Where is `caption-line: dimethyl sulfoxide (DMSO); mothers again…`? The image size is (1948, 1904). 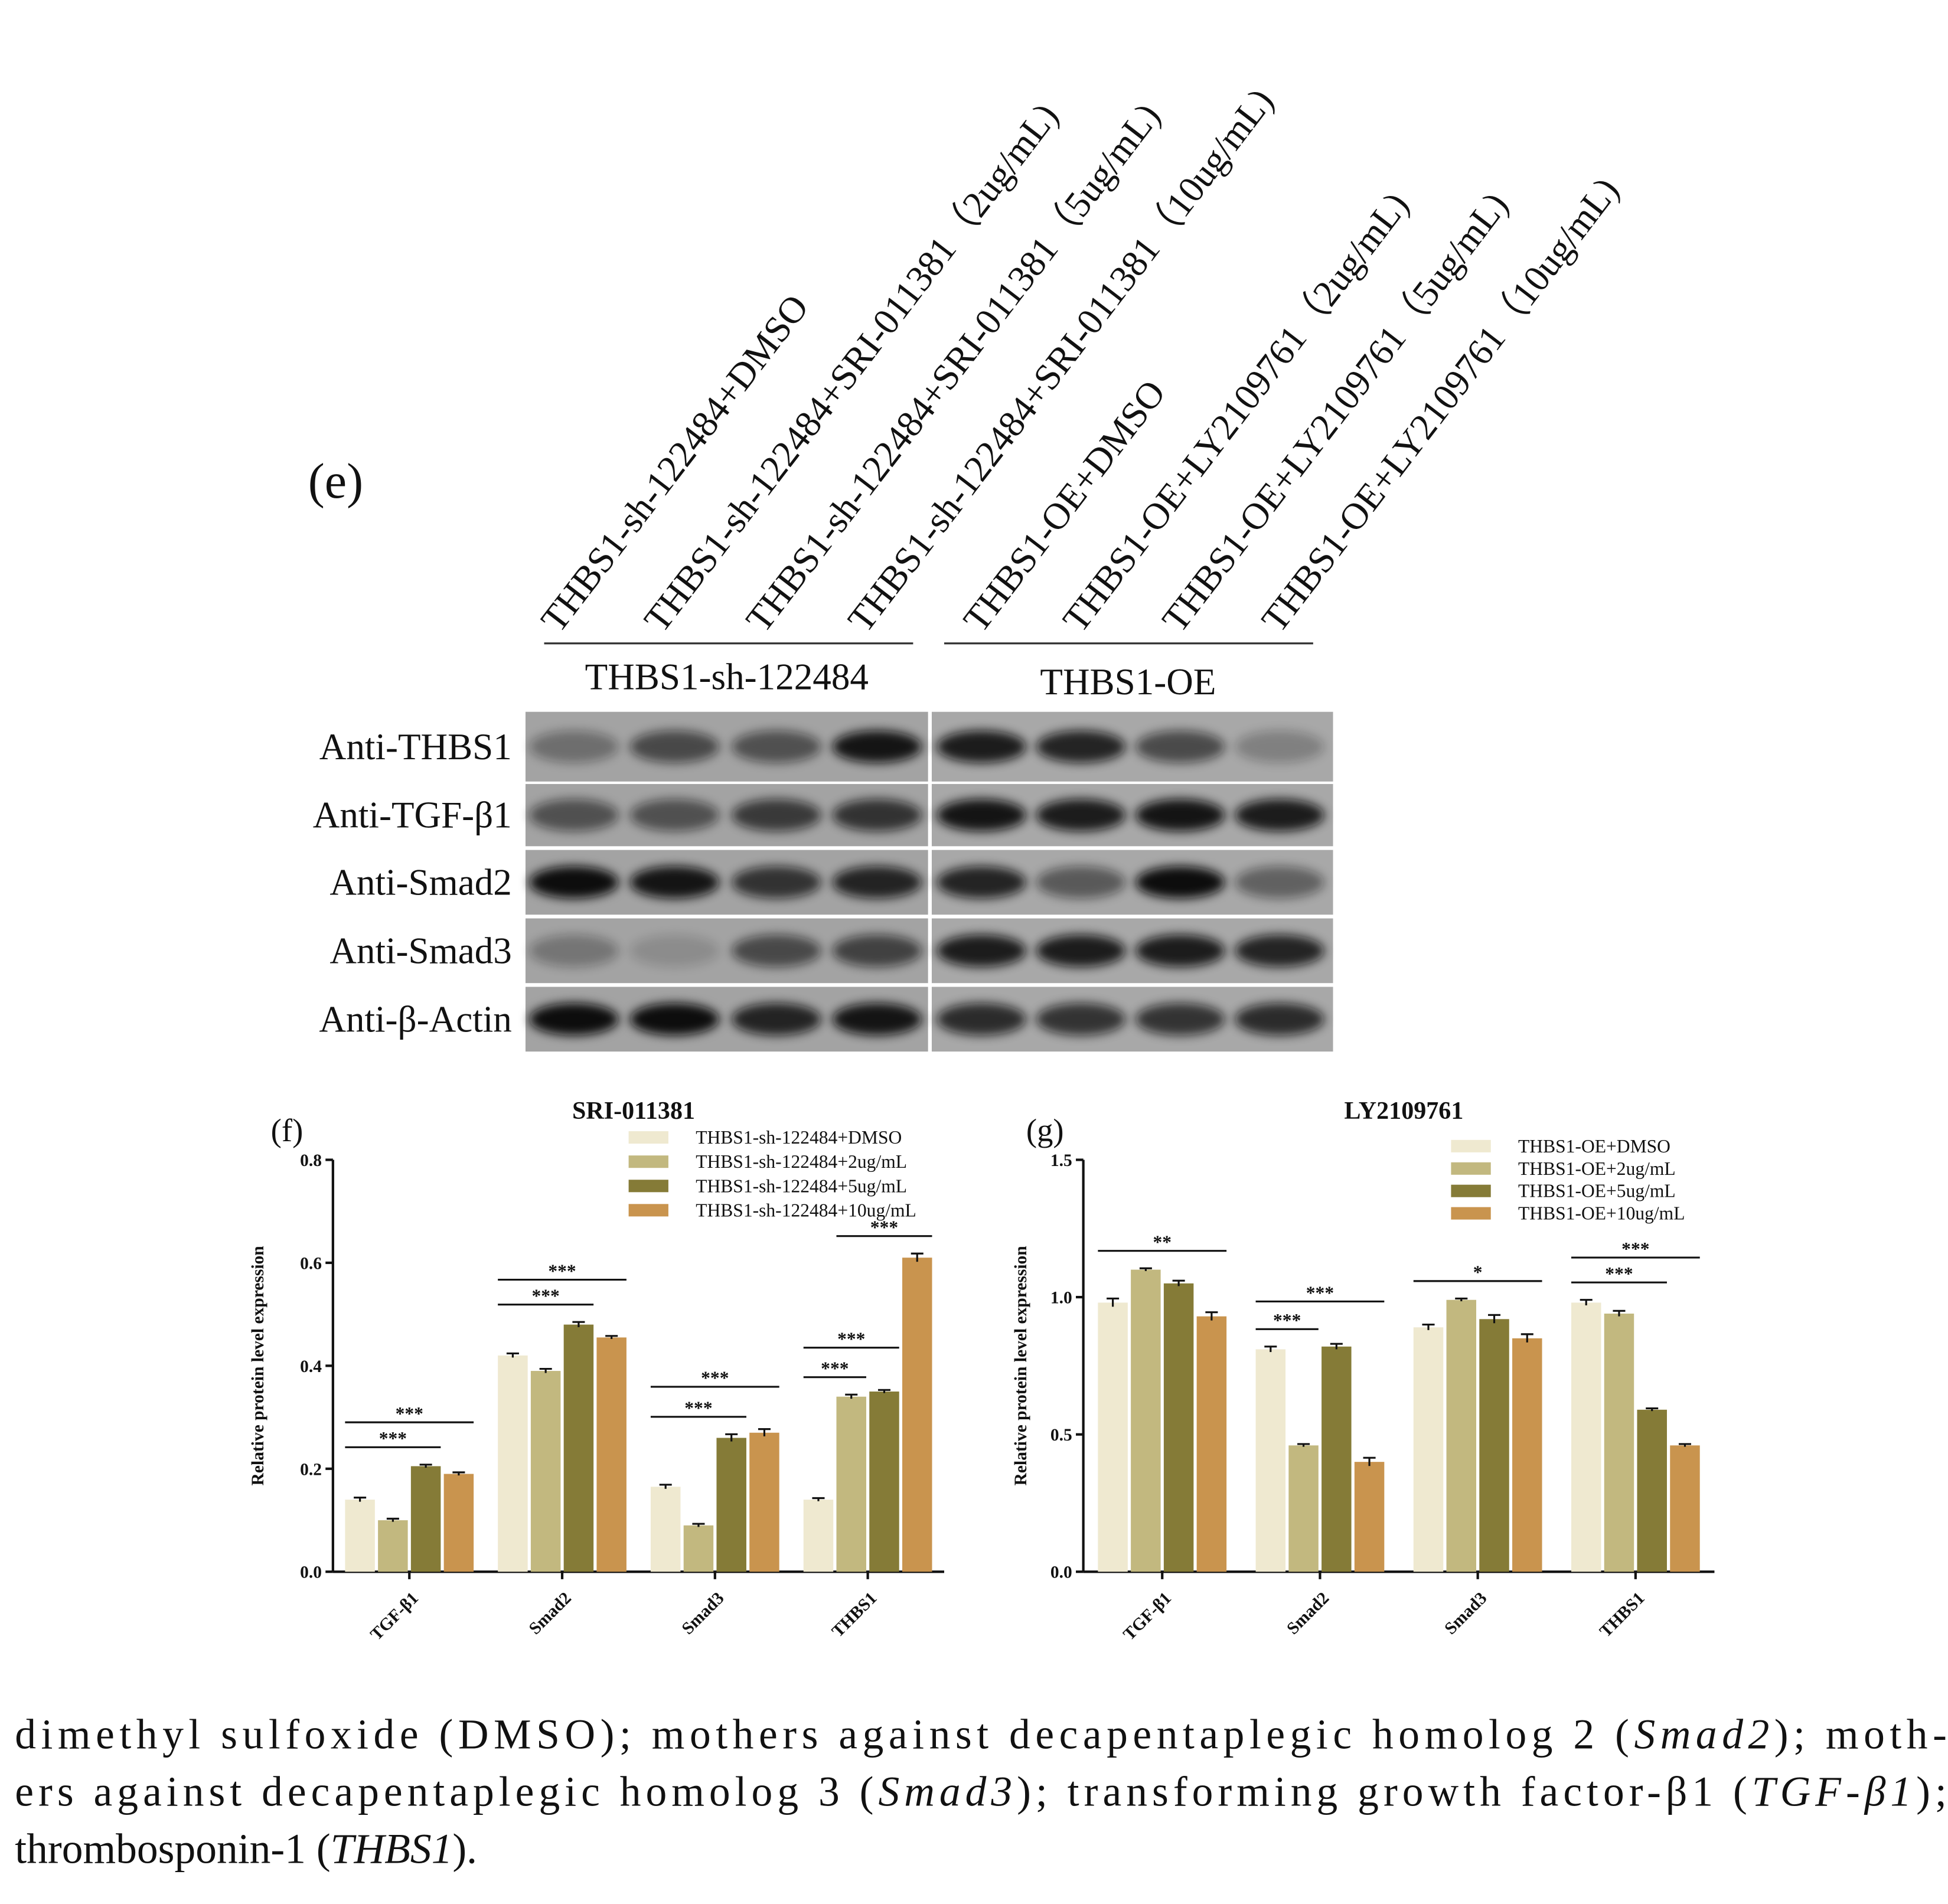 caption-line: dimethyl sulfoxide (DMSO); mothers again… is located at coordinates (981, 1734).